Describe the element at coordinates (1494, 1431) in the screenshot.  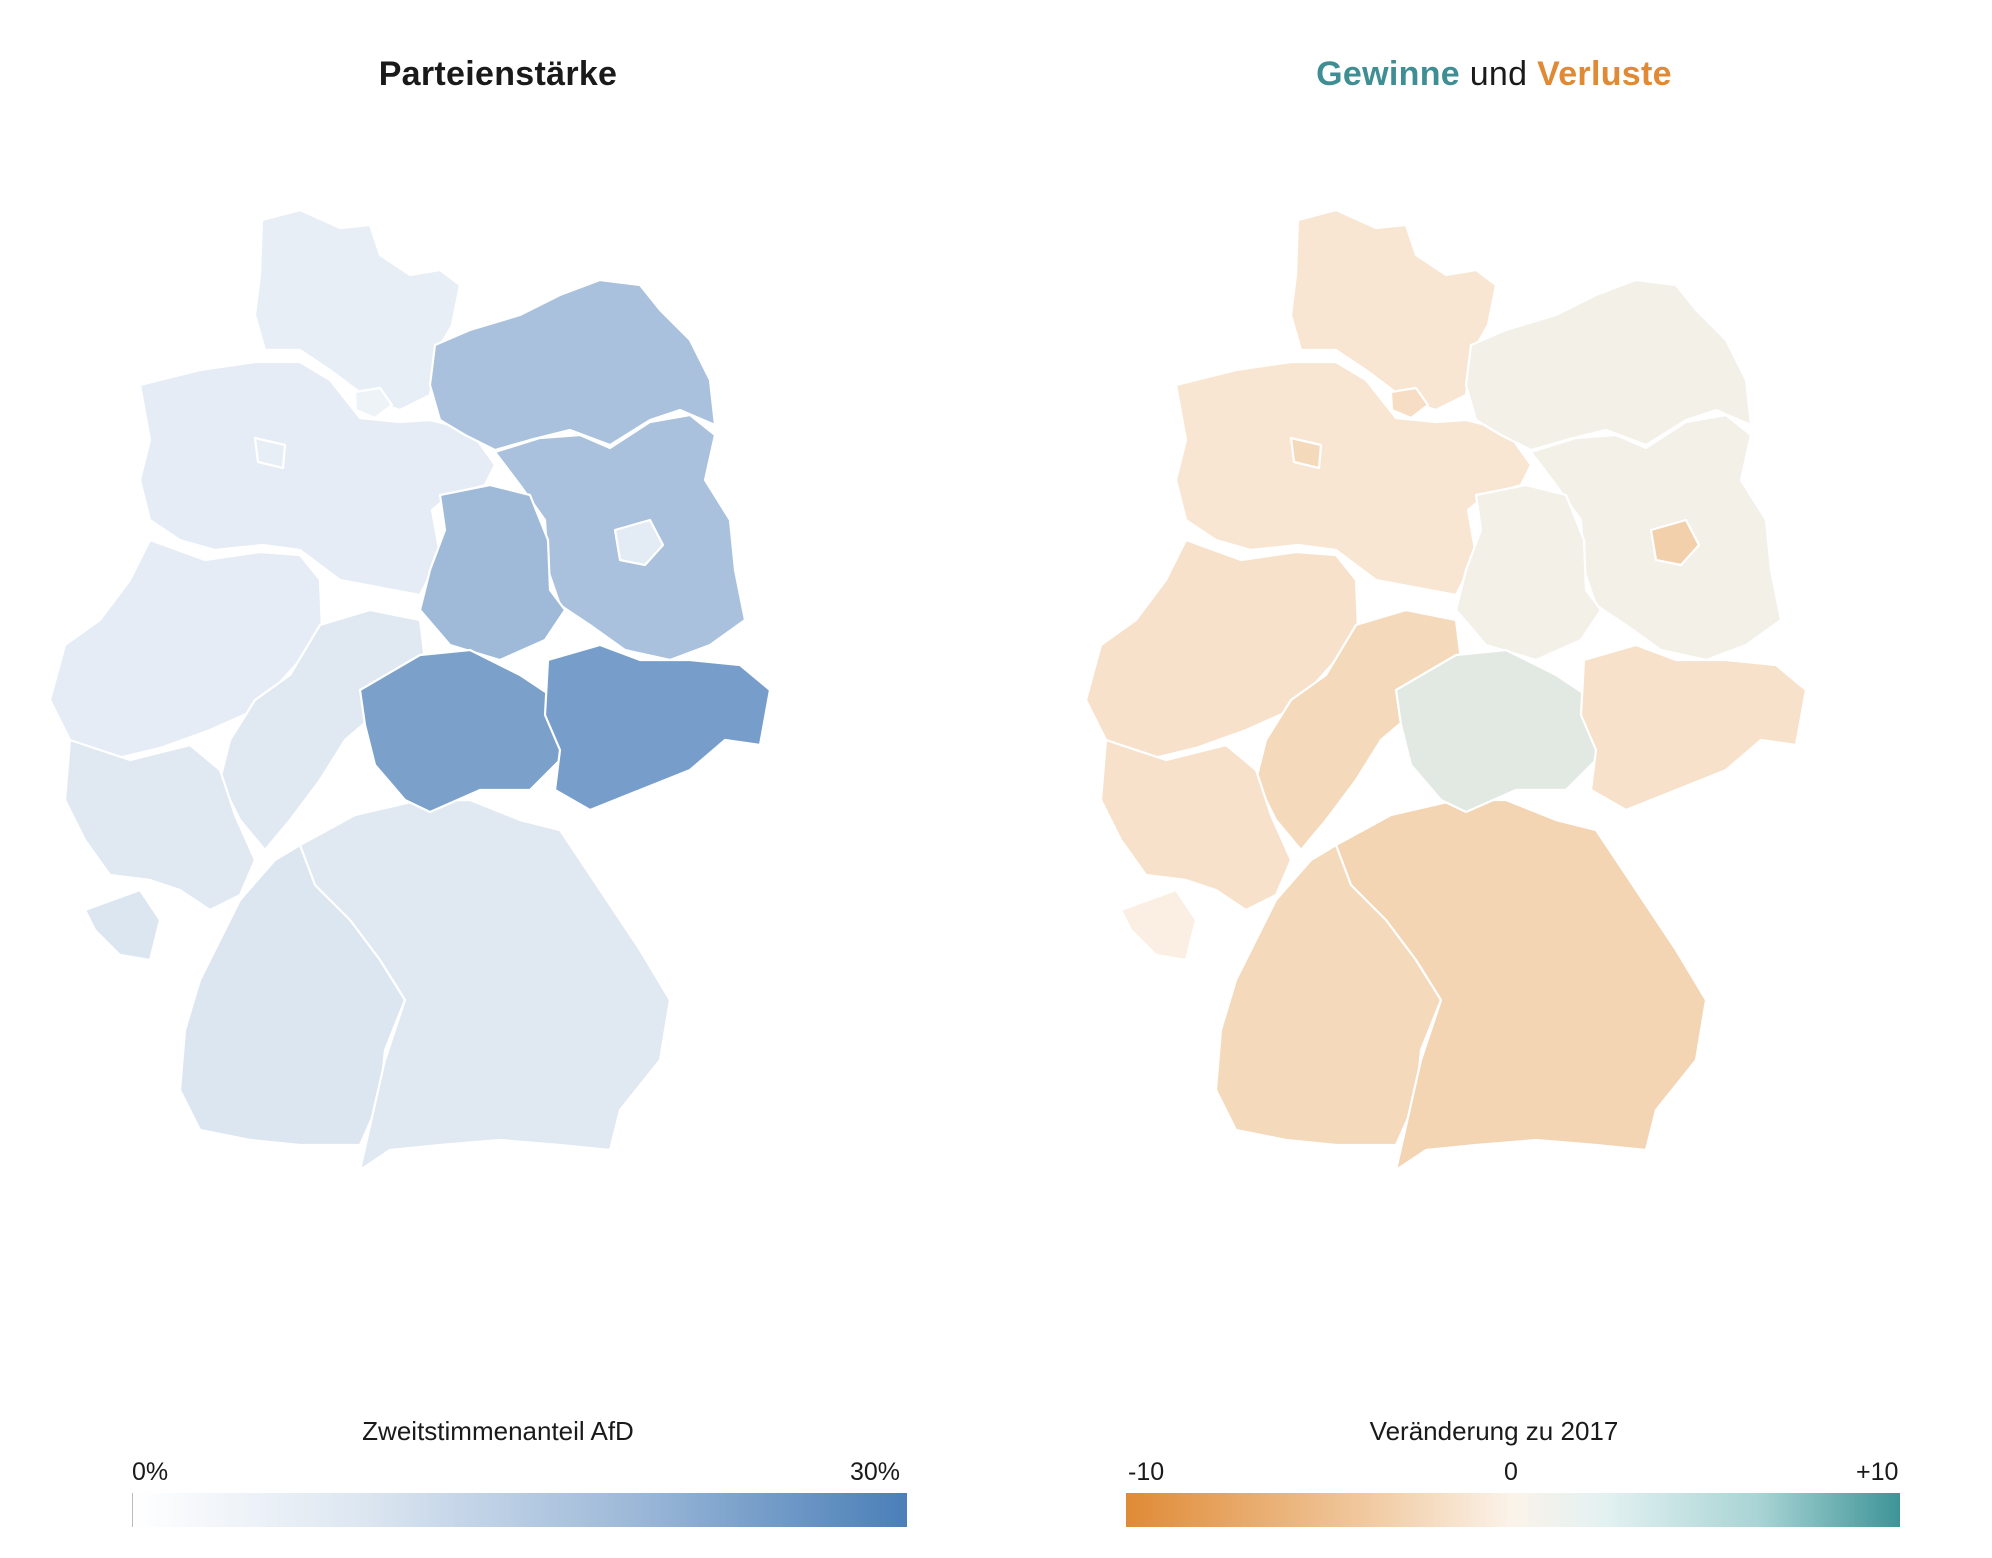
I see `legend-title: Veränderung zu 2017` at that location.